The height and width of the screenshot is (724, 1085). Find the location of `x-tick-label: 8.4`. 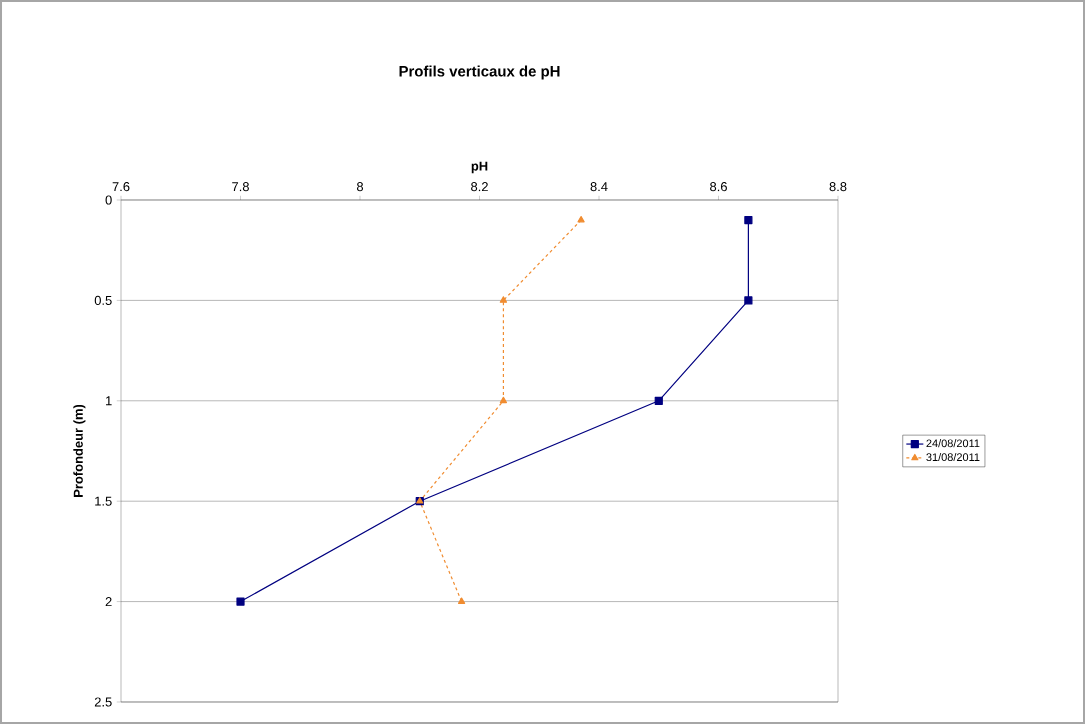

x-tick-label: 8.4 is located at coordinates (599, 187).